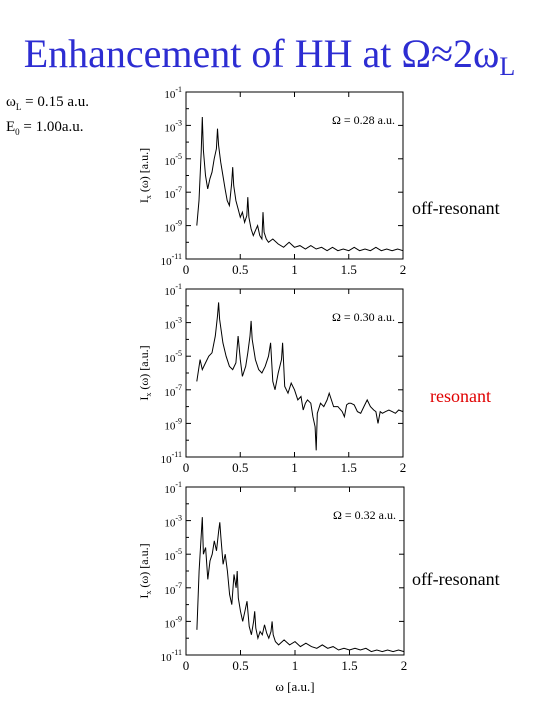  What do you see at coordinates (349, 467) in the screenshot?
I see `panel2-x-tick-label: 1.5` at bounding box center [349, 467].